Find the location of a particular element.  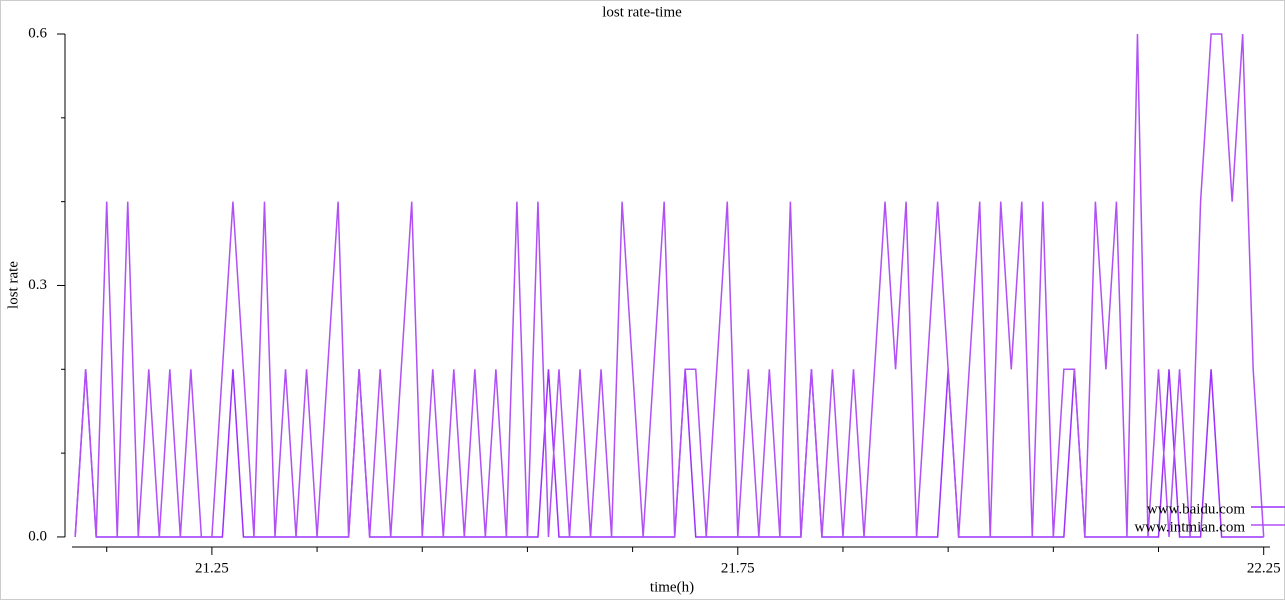

x-tick-label: 21.25 is located at coordinates (212, 568).